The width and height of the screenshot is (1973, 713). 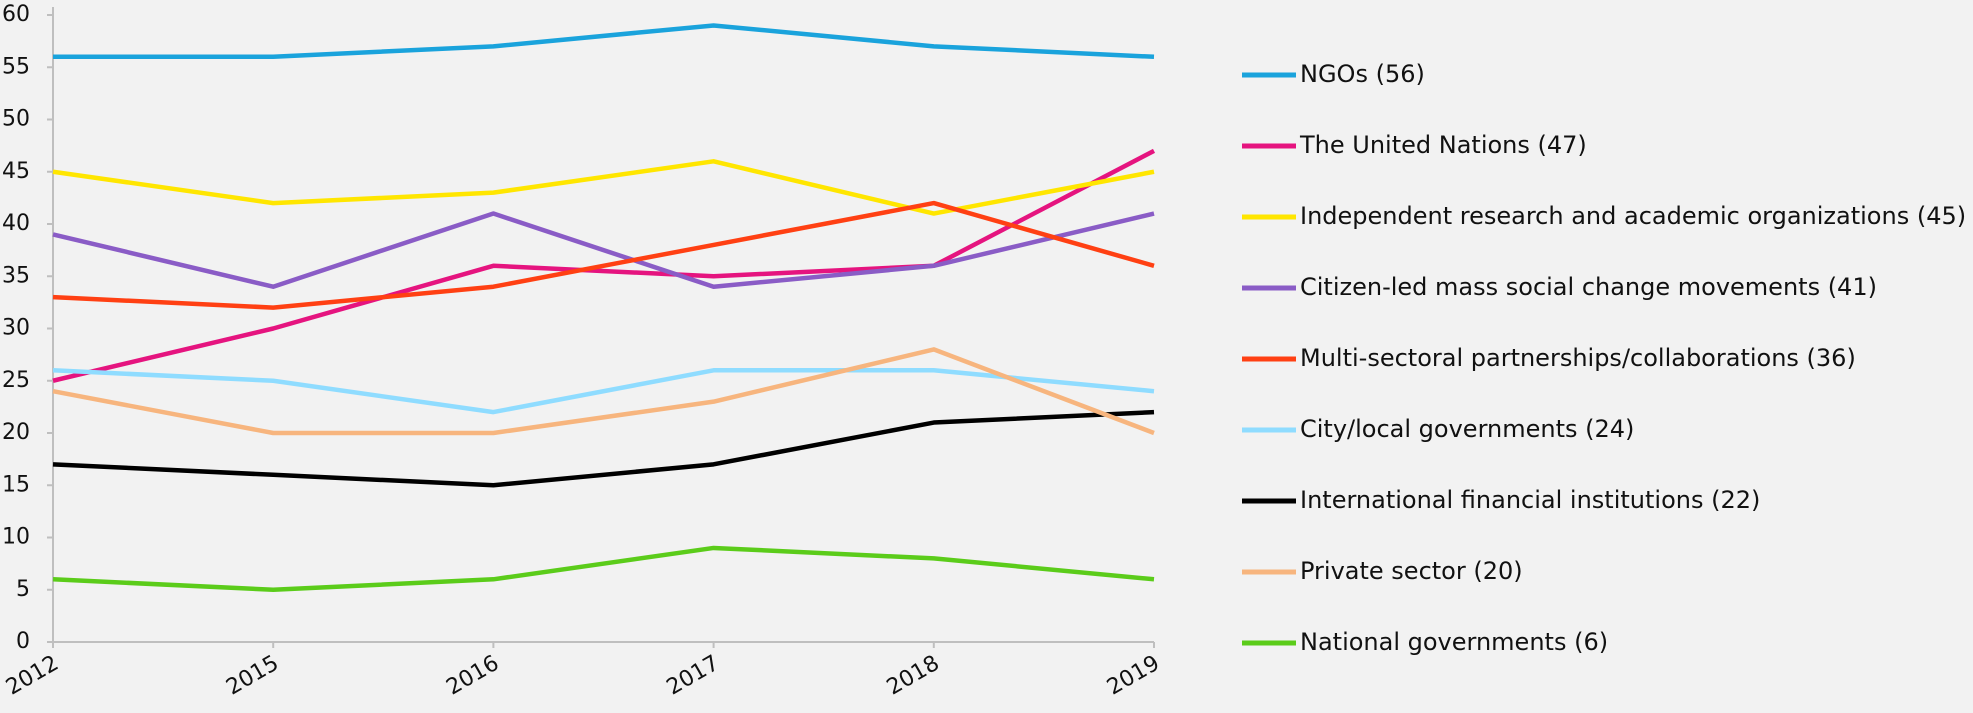 I want to click on x-tick-label: 2015, so click(x=252, y=676).